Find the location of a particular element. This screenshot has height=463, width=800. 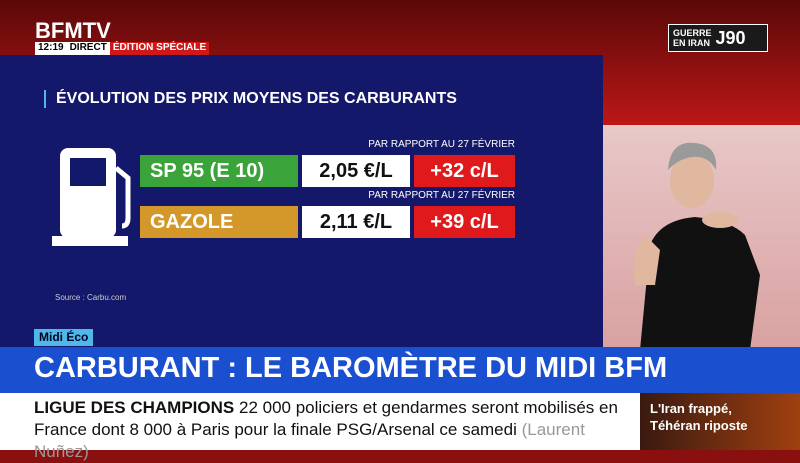

source: Source : Carbu.com is located at coordinates (91, 297).